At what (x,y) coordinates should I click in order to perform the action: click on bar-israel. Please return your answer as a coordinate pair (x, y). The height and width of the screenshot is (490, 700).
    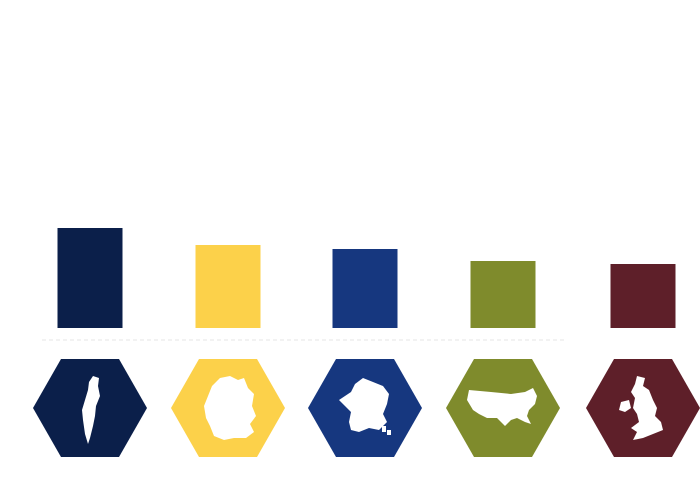
    Looking at the image, I should click on (90, 278).